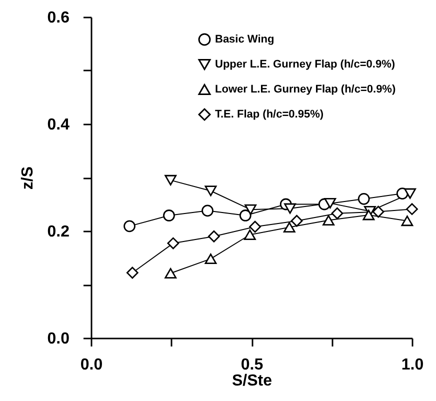  Describe the element at coordinates (244, 40) in the screenshot. I see `legend-label: Basic Wing` at that location.